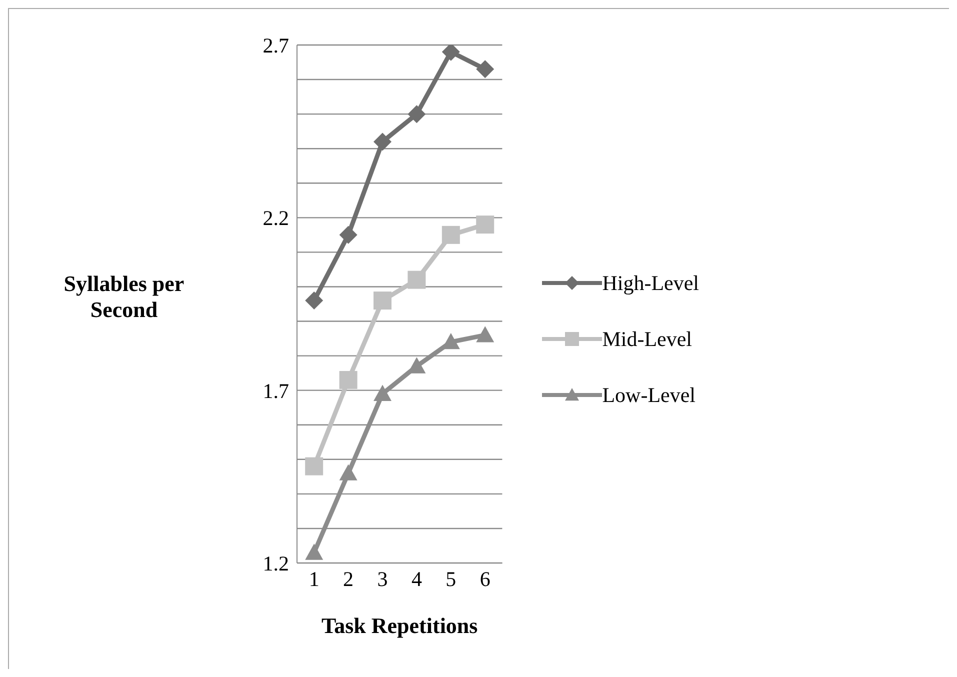 This screenshot has height=677, width=957. Describe the element at coordinates (348, 578) in the screenshot. I see `x-tick-label: 2` at that location.